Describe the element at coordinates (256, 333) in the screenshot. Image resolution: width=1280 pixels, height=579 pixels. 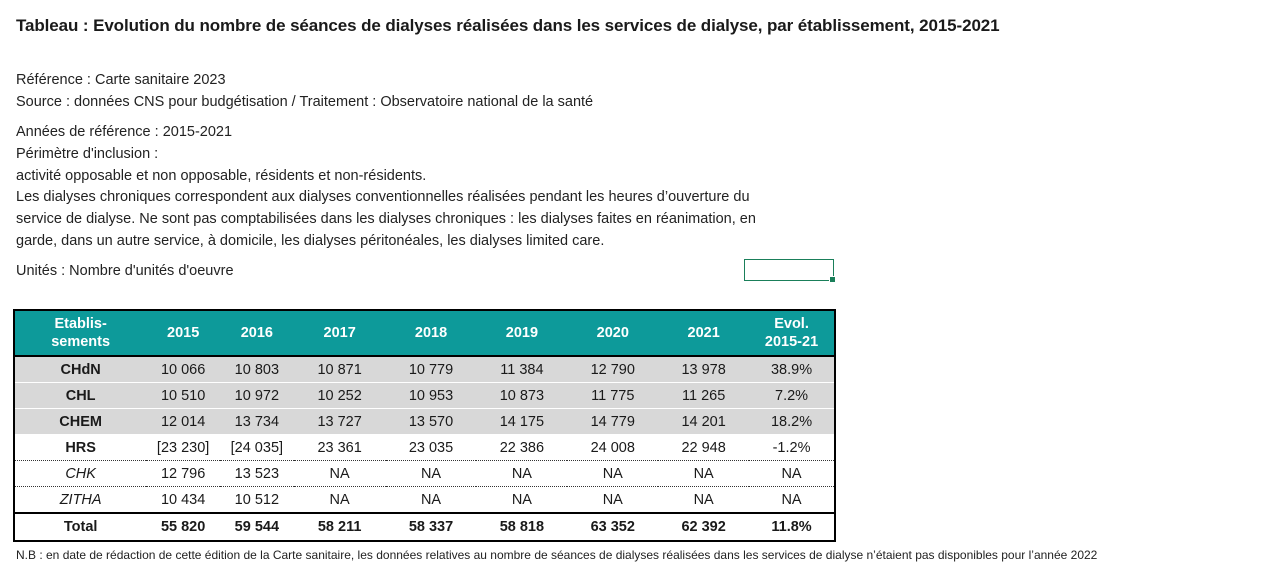
I see `header-2016: 2016` at that location.